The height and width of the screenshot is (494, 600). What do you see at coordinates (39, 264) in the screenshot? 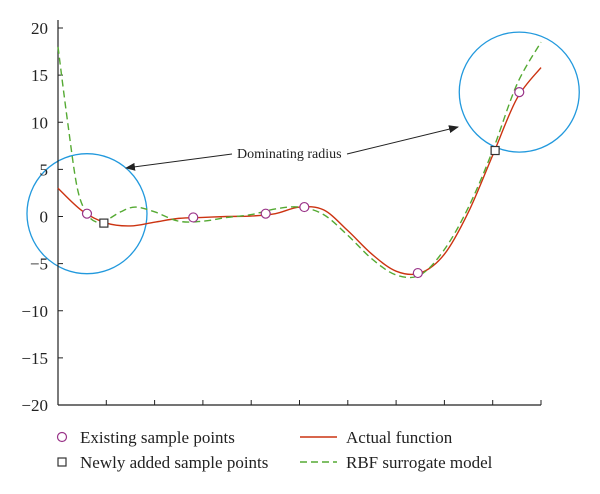
I see `y-tick-label: −5` at bounding box center [39, 264].